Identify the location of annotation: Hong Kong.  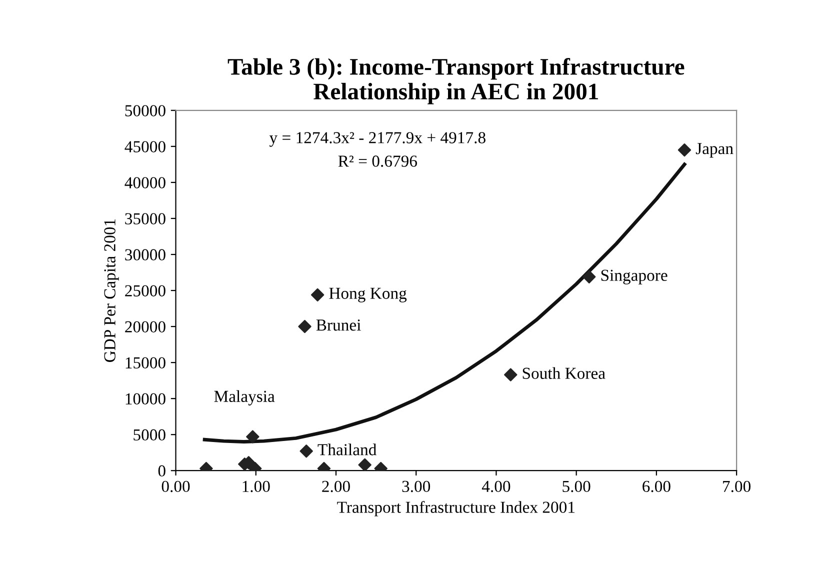
(368, 295).